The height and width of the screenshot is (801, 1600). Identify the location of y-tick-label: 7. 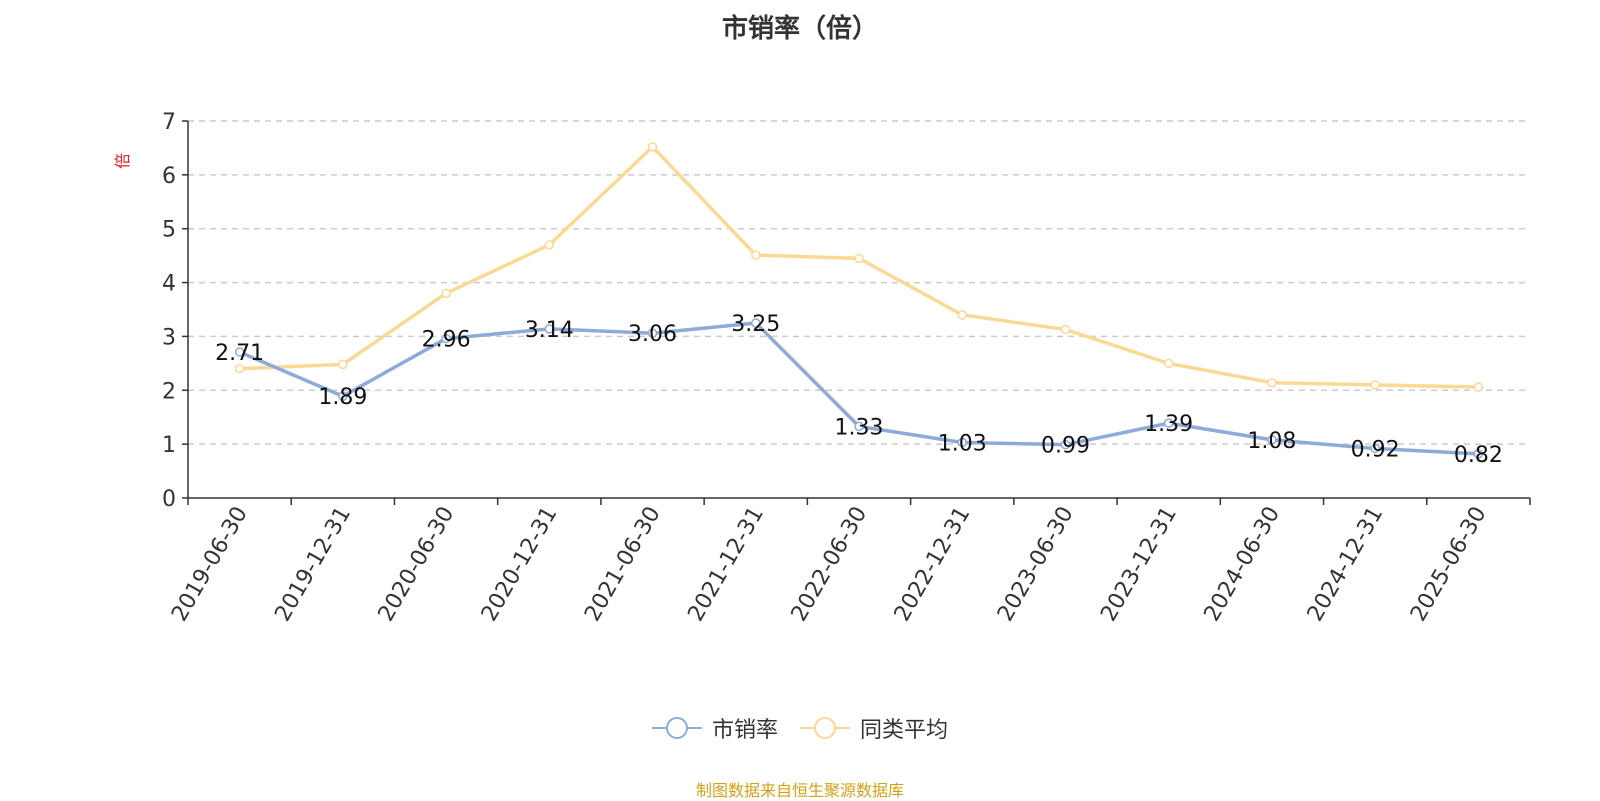
(169, 122).